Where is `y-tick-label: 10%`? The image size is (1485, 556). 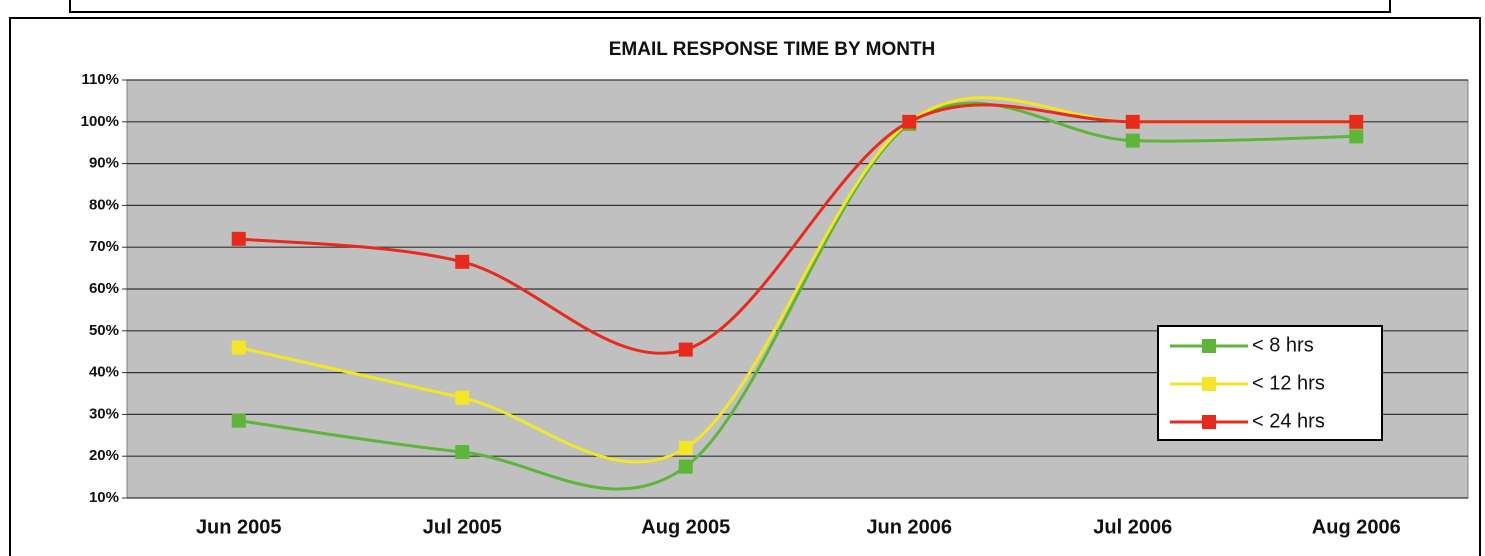 y-tick-label: 10% is located at coordinates (104, 497).